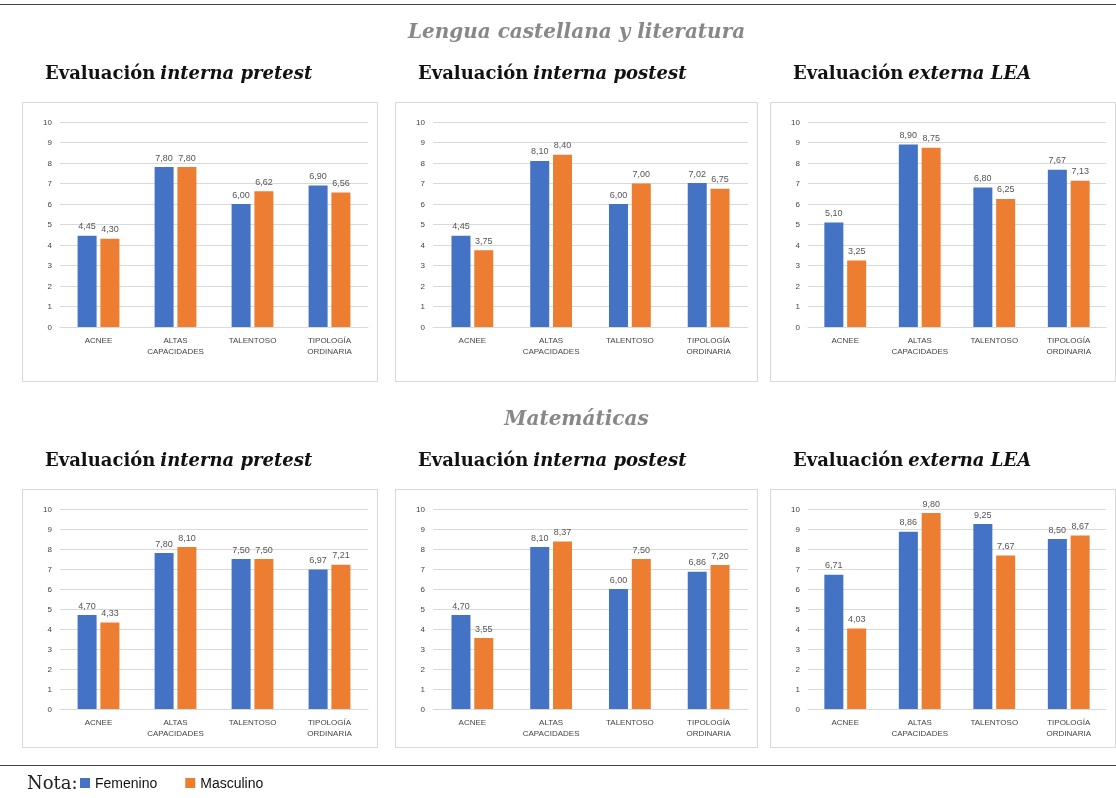 The image size is (1116, 798). What do you see at coordinates (1080, 526) in the screenshot?
I see `data-label: 8,67` at bounding box center [1080, 526].